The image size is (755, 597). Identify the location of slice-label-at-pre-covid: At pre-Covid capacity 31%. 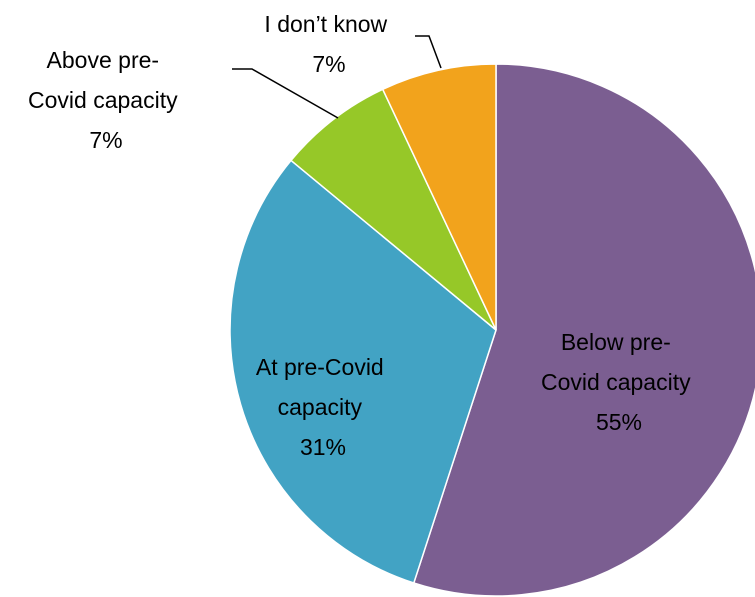
(323, 407).